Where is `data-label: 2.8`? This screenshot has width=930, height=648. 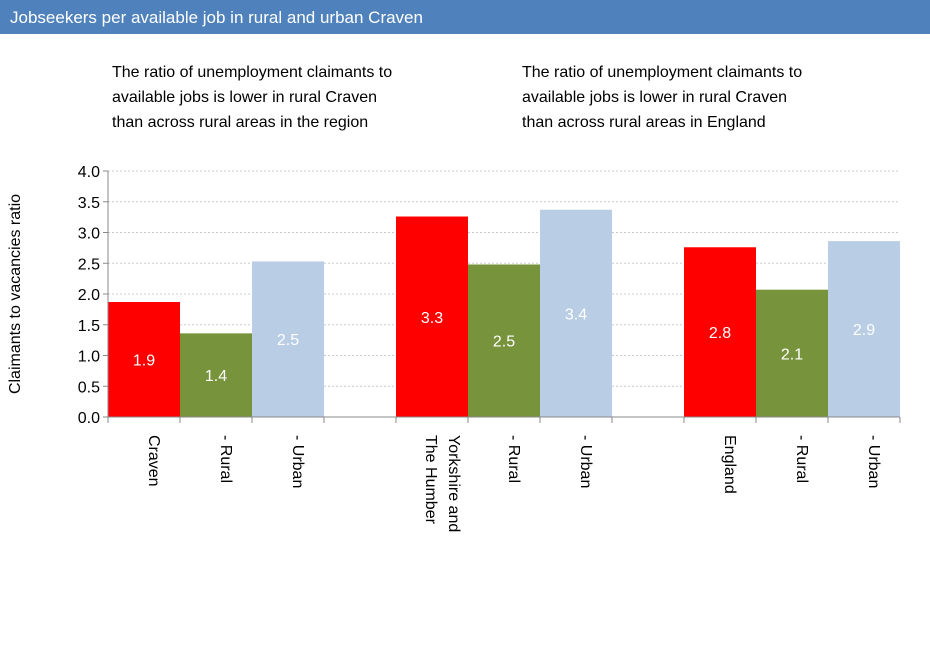 data-label: 2.8 is located at coordinates (720, 333).